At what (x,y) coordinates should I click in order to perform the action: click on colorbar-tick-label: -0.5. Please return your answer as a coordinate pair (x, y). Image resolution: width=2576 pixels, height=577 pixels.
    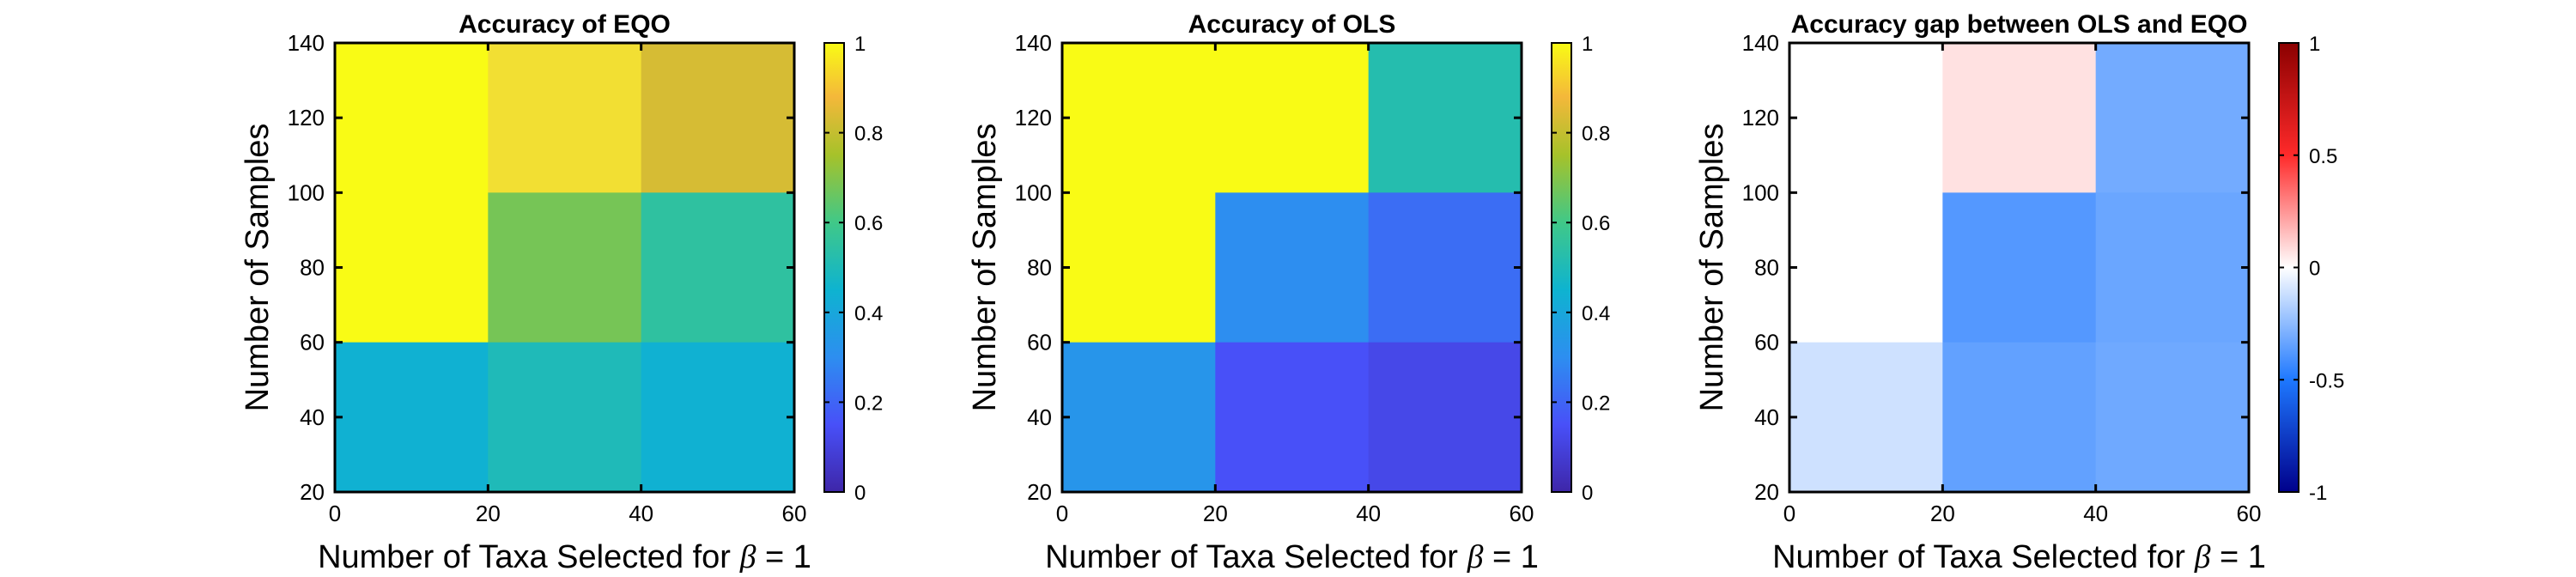
    Looking at the image, I should click on (2326, 380).